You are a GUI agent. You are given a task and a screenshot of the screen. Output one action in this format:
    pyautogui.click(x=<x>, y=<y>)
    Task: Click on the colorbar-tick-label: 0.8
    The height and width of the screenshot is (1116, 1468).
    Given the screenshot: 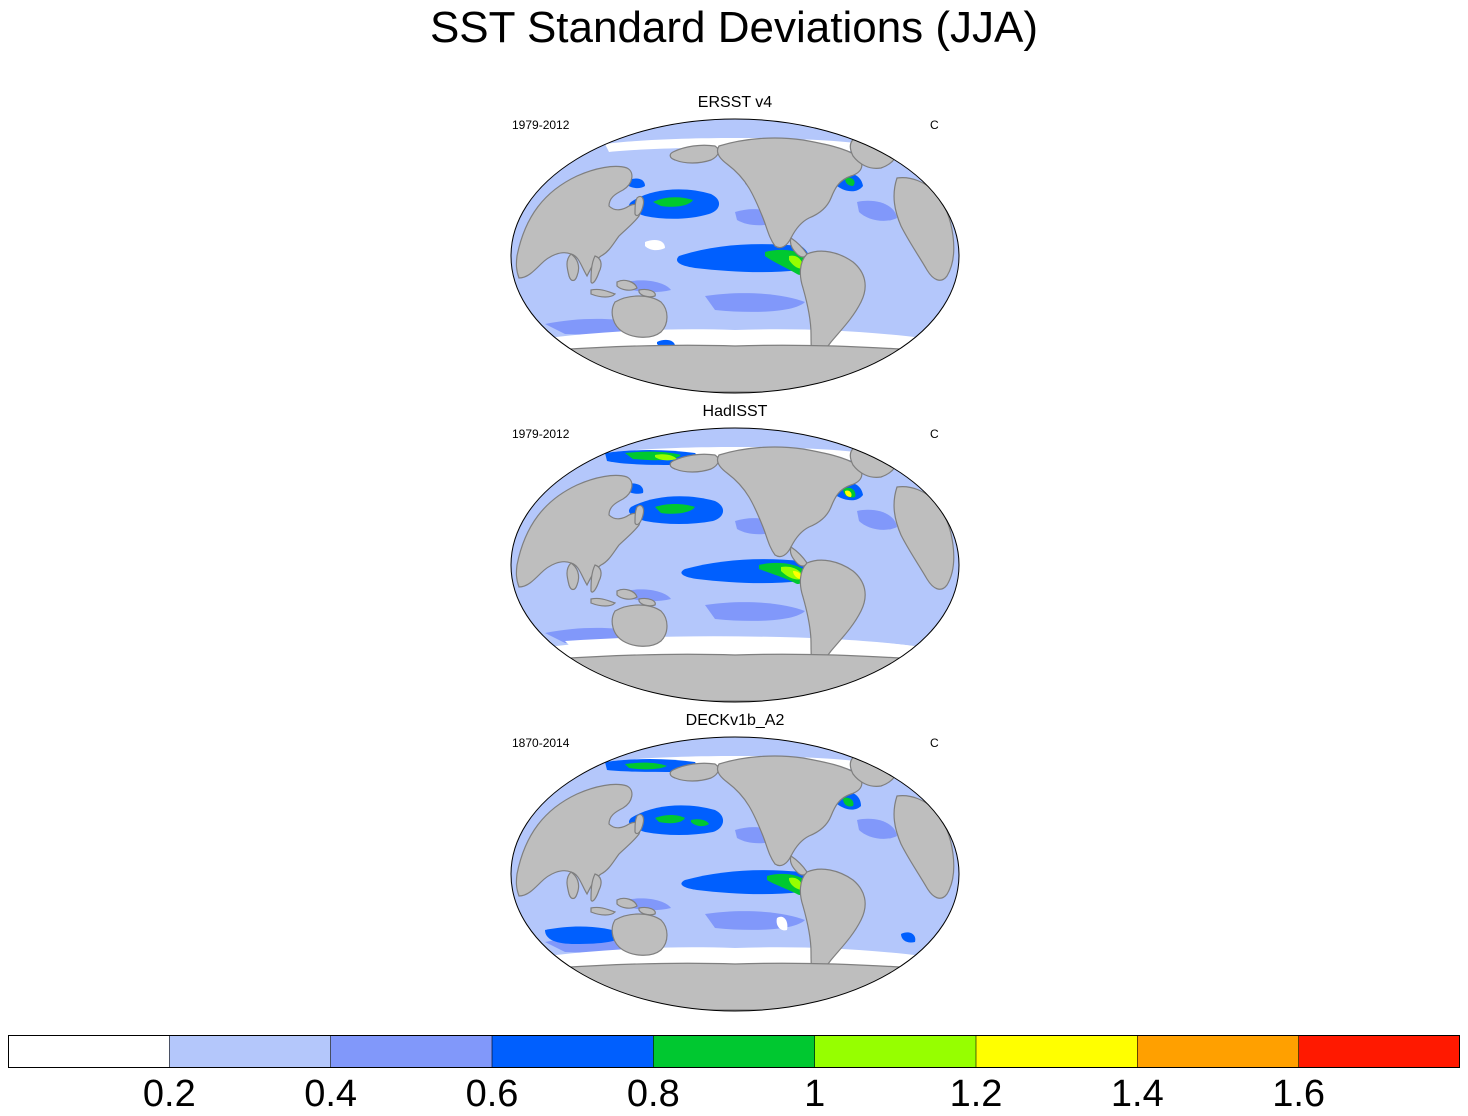 What is the action you would take?
    pyautogui.click(x=653, y=1094)
    